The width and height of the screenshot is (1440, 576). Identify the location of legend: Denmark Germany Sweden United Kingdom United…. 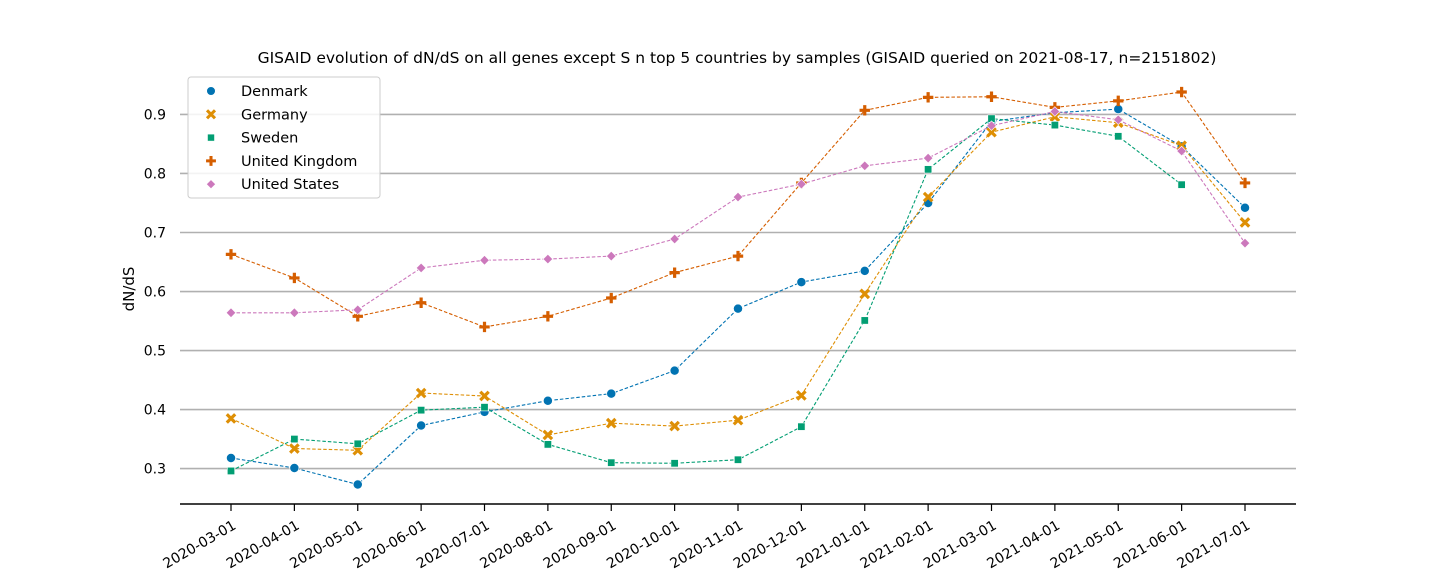
(284, 137).